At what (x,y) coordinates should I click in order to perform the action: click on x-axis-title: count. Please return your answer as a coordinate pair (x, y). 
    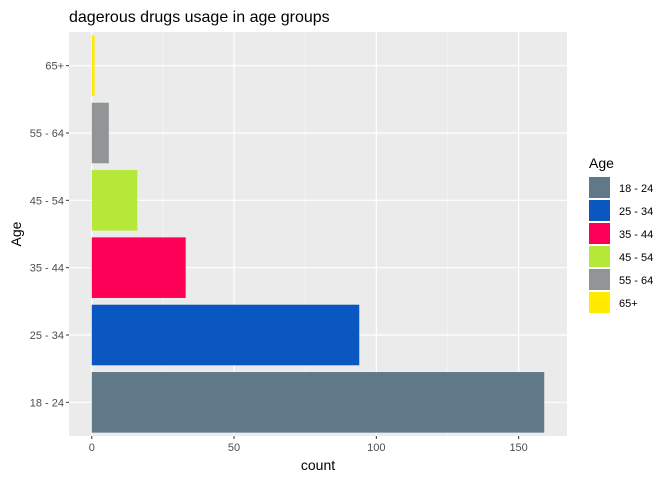
    Looking at the image, I should click on (318, 465).